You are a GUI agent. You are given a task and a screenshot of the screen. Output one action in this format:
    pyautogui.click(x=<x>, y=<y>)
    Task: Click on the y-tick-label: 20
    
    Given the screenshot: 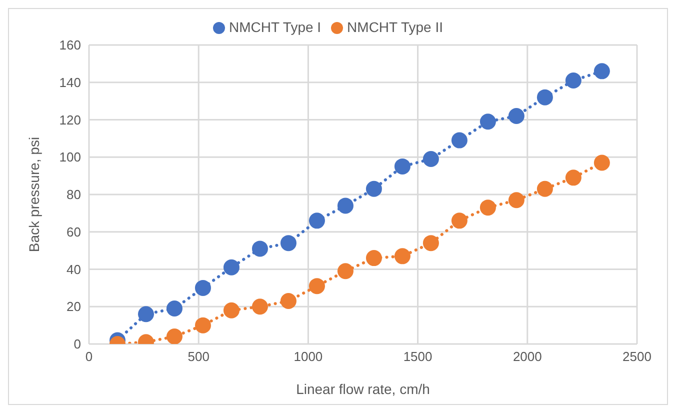 What is the action you would take?
    pyautogui.click(x=73, y=306)
    